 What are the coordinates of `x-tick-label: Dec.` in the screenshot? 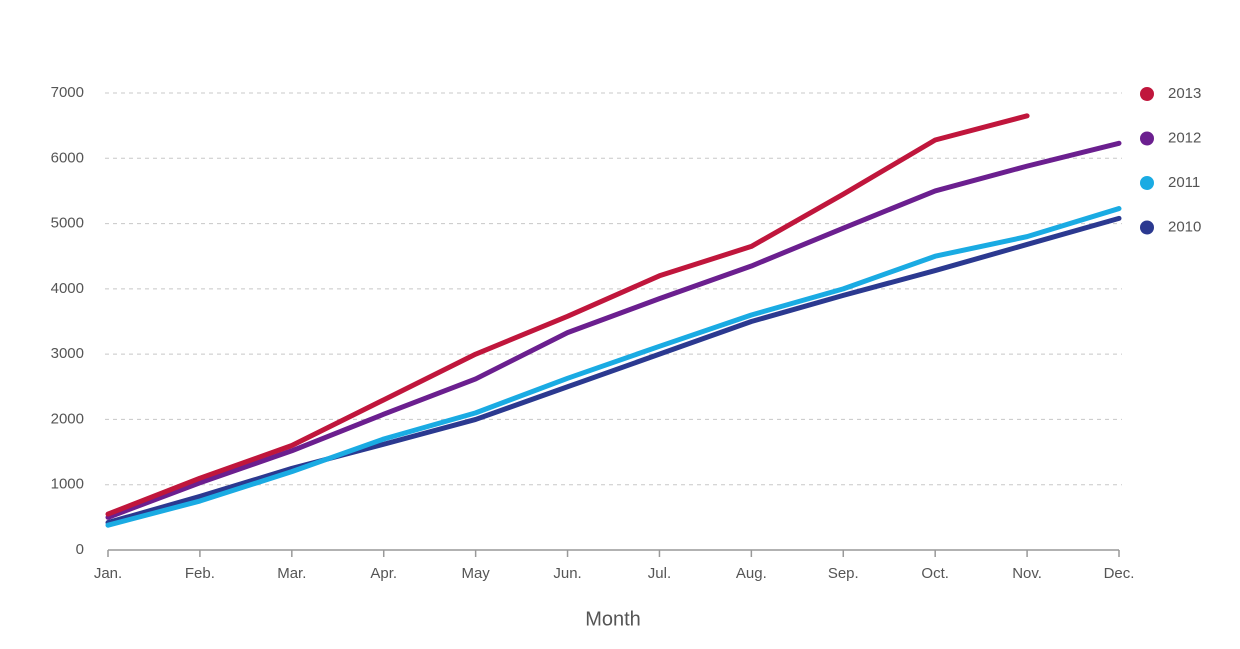 It's located at (1119, 573).